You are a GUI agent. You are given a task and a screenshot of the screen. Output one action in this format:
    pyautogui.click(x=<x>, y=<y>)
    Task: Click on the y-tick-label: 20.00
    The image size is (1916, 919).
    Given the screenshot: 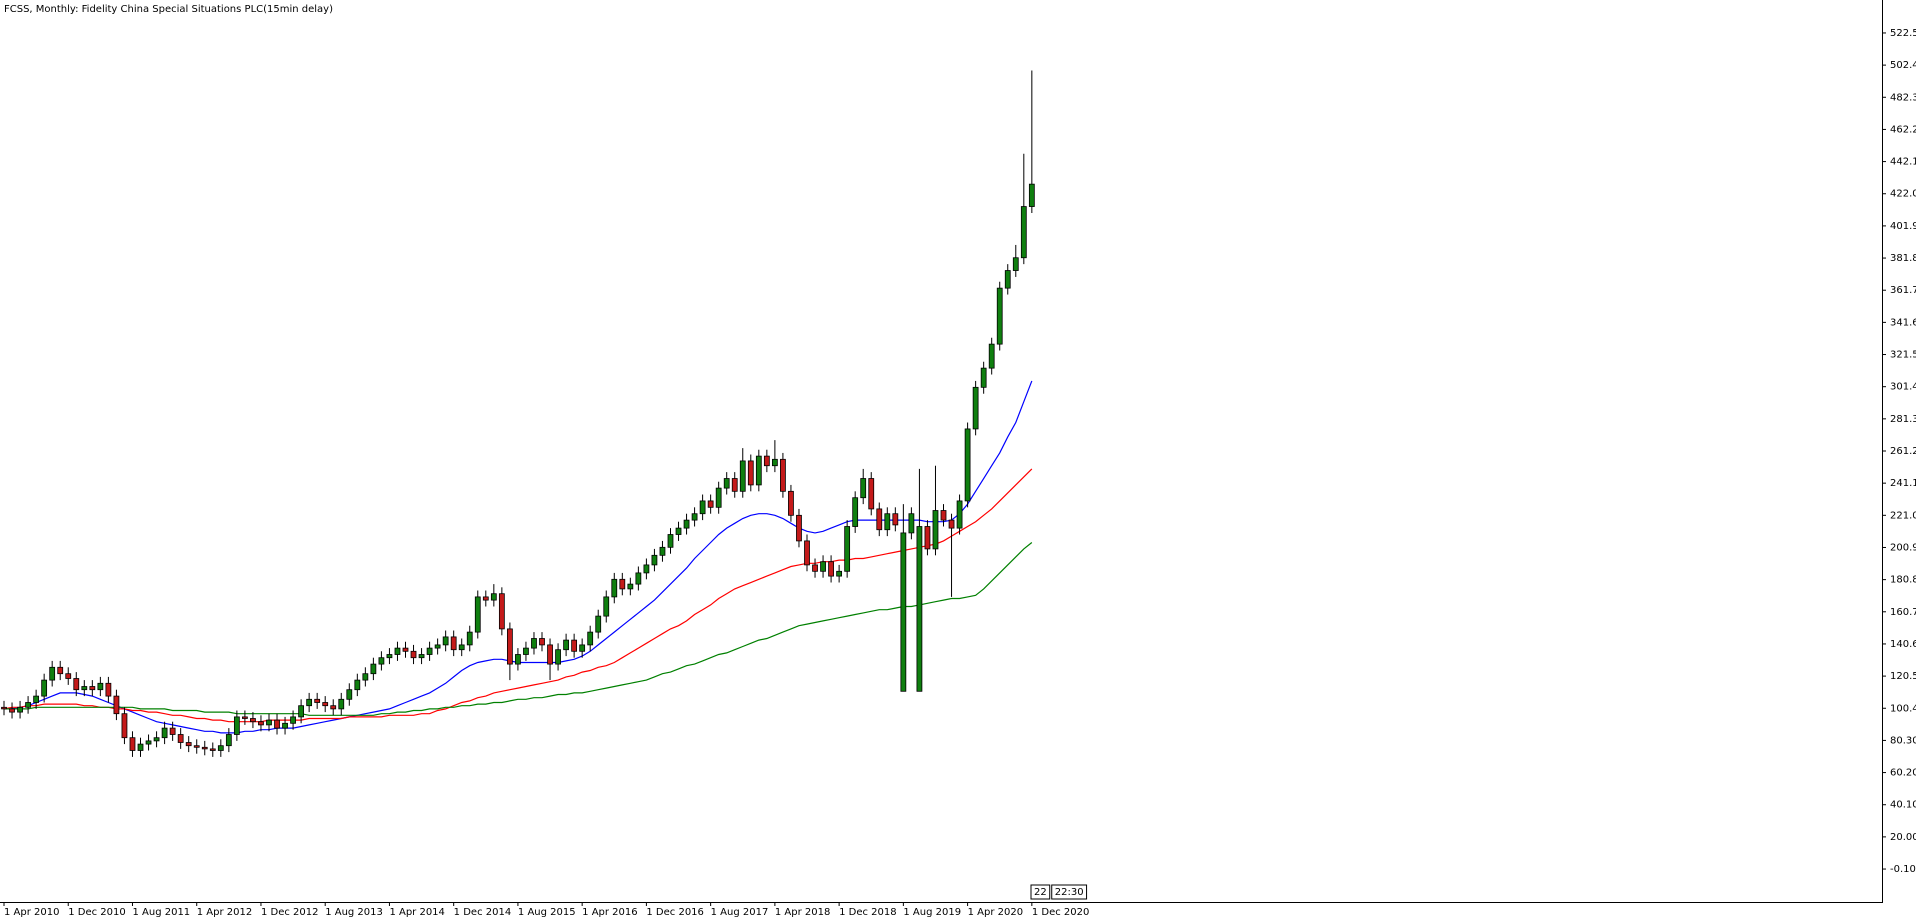 What is the action you would take?
    pyautogui.click(x=1903, y=837)
    